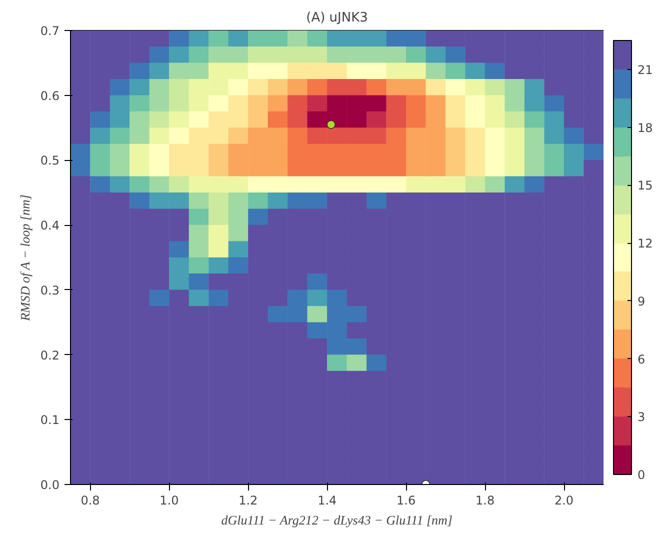 The height and width of the screenshot is (535, 670). What do you see at coordinates (406, 501) in the screenshot?
I see `x-tick-label: 1.6` at bounding box center [406, 501].